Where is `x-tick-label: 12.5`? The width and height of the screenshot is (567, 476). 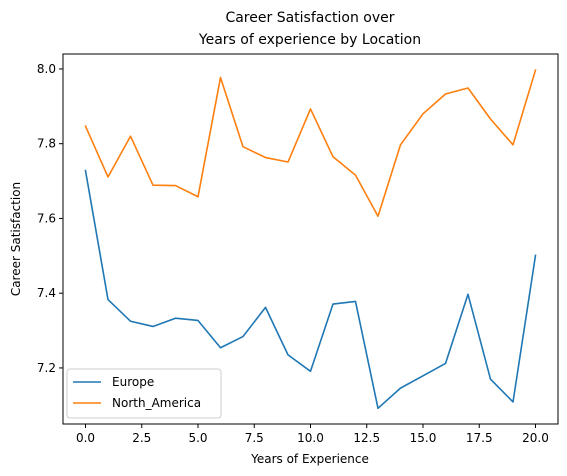
x-tick-label: 12.5 is located at coordinates (366, 438).